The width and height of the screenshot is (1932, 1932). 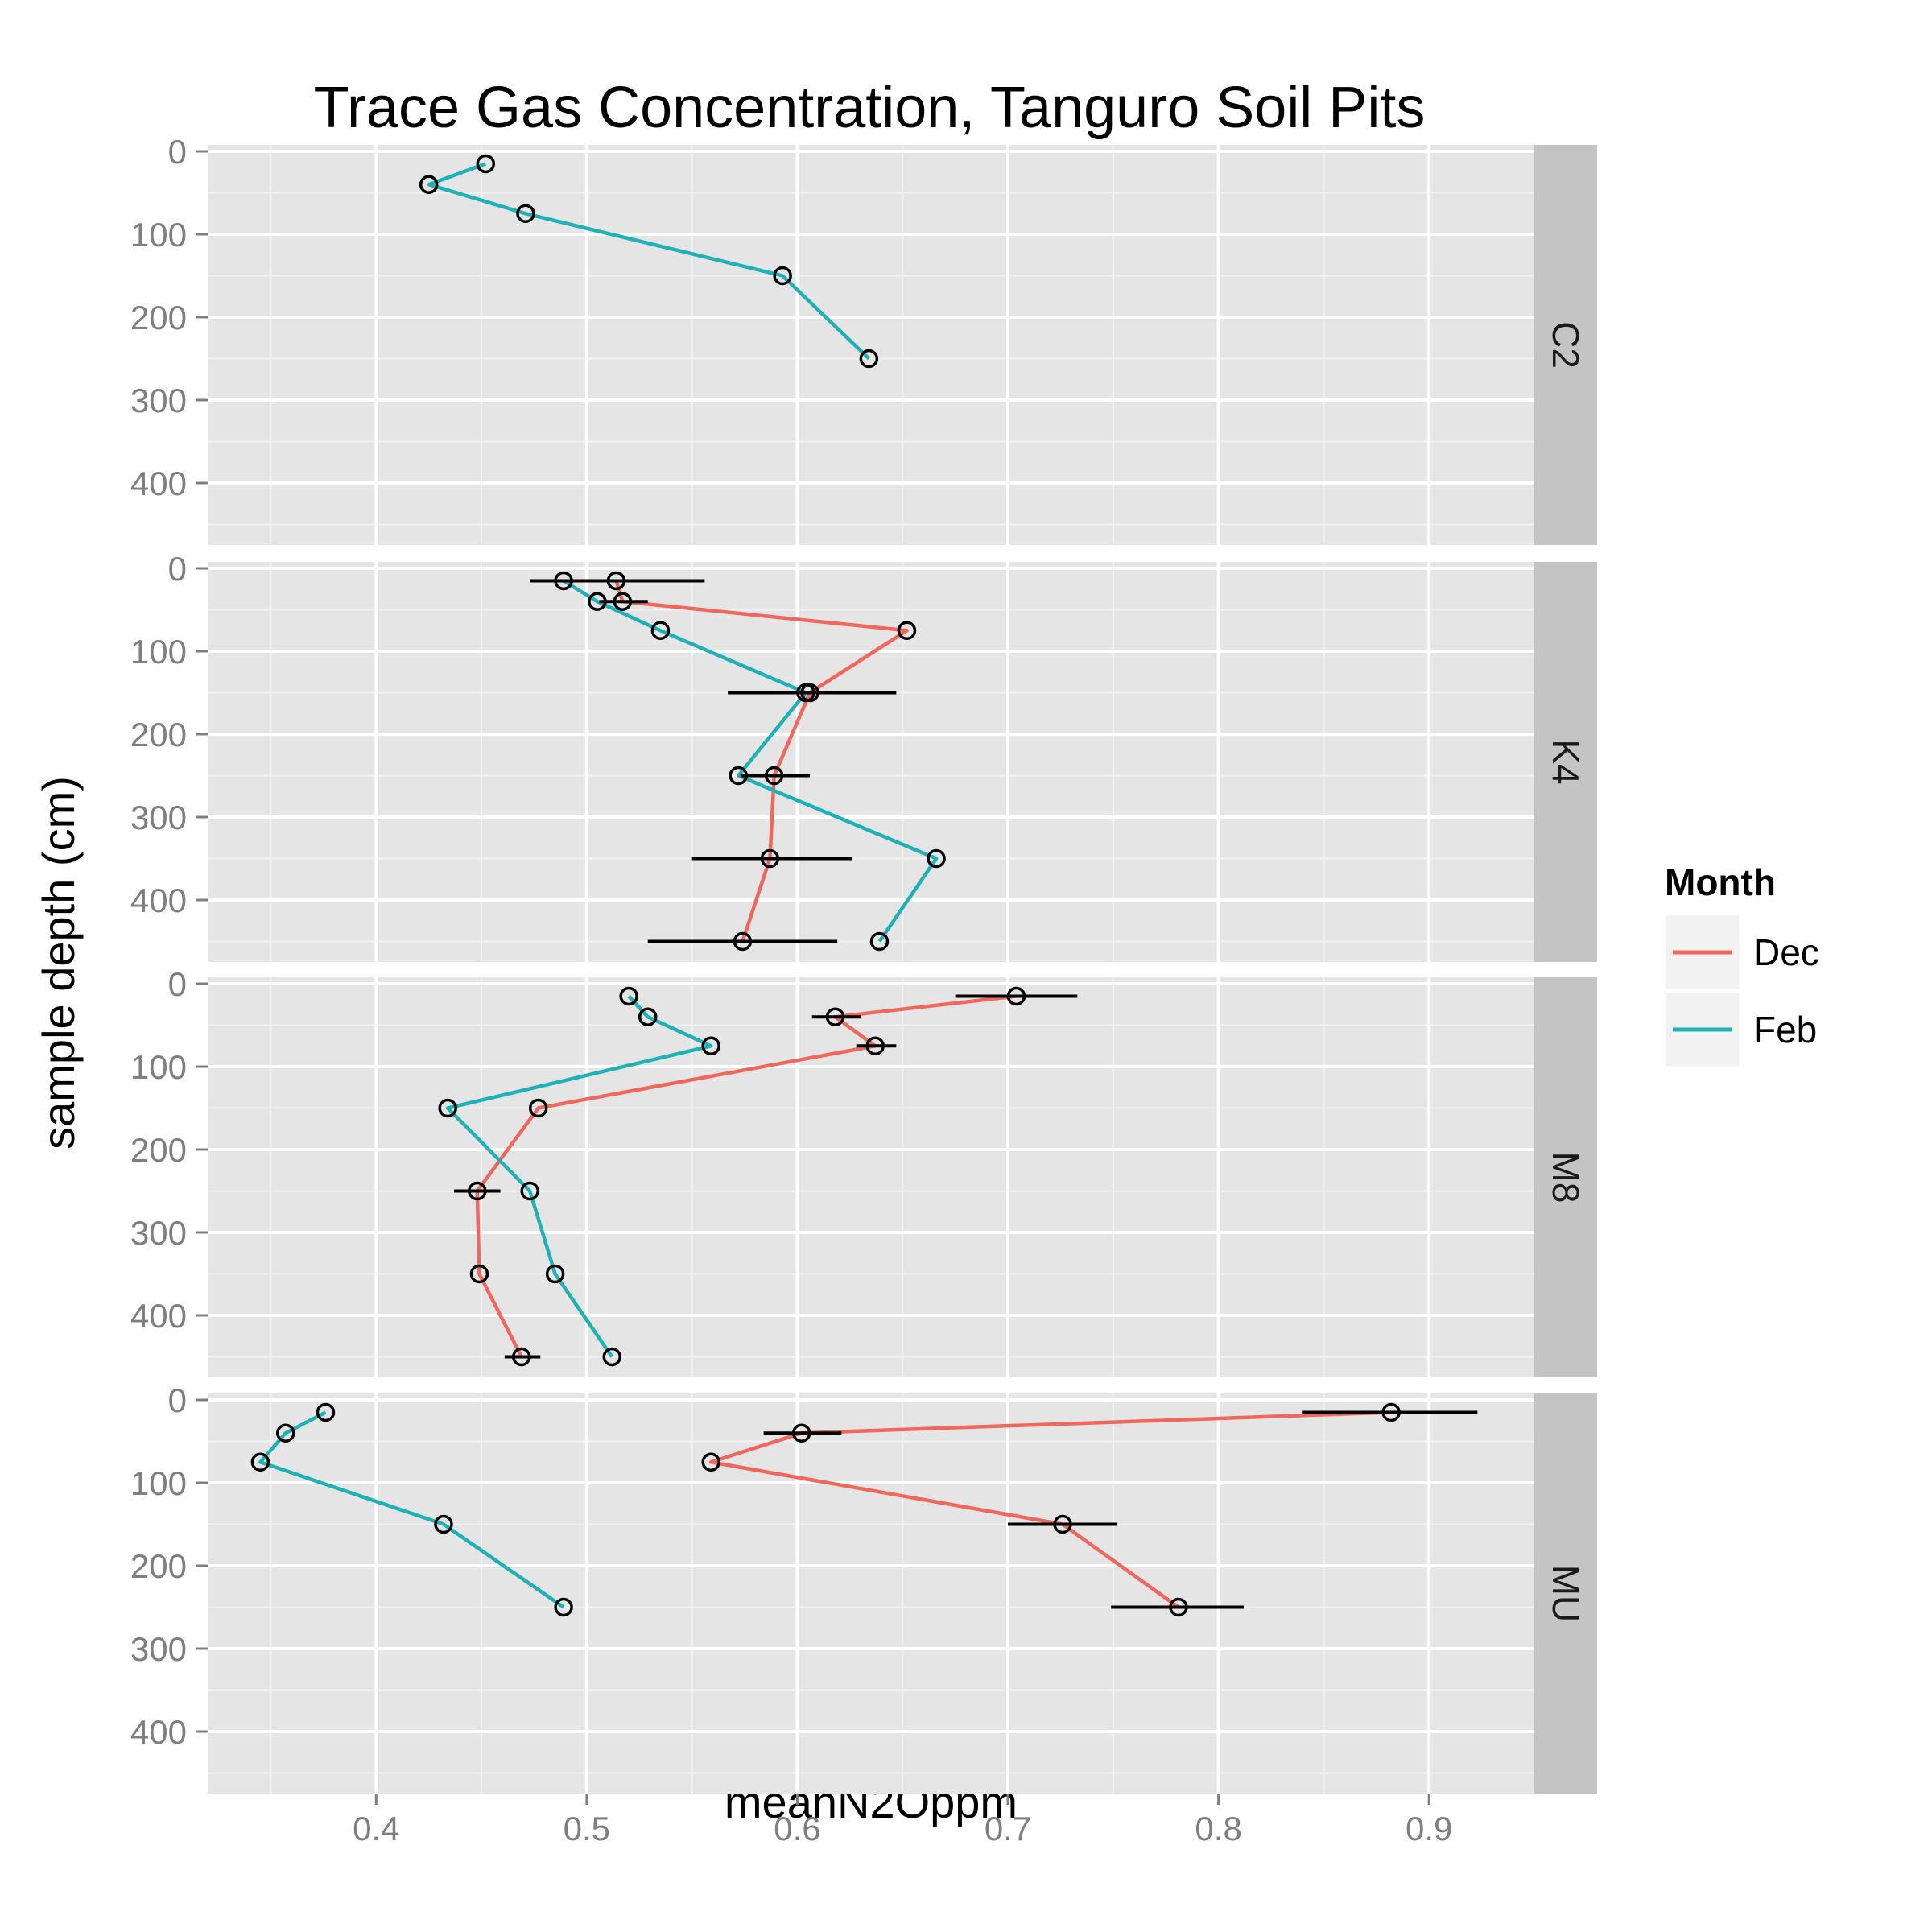 I want to click on x-tick-label: 0.9, so click(x=1429, y=1828).